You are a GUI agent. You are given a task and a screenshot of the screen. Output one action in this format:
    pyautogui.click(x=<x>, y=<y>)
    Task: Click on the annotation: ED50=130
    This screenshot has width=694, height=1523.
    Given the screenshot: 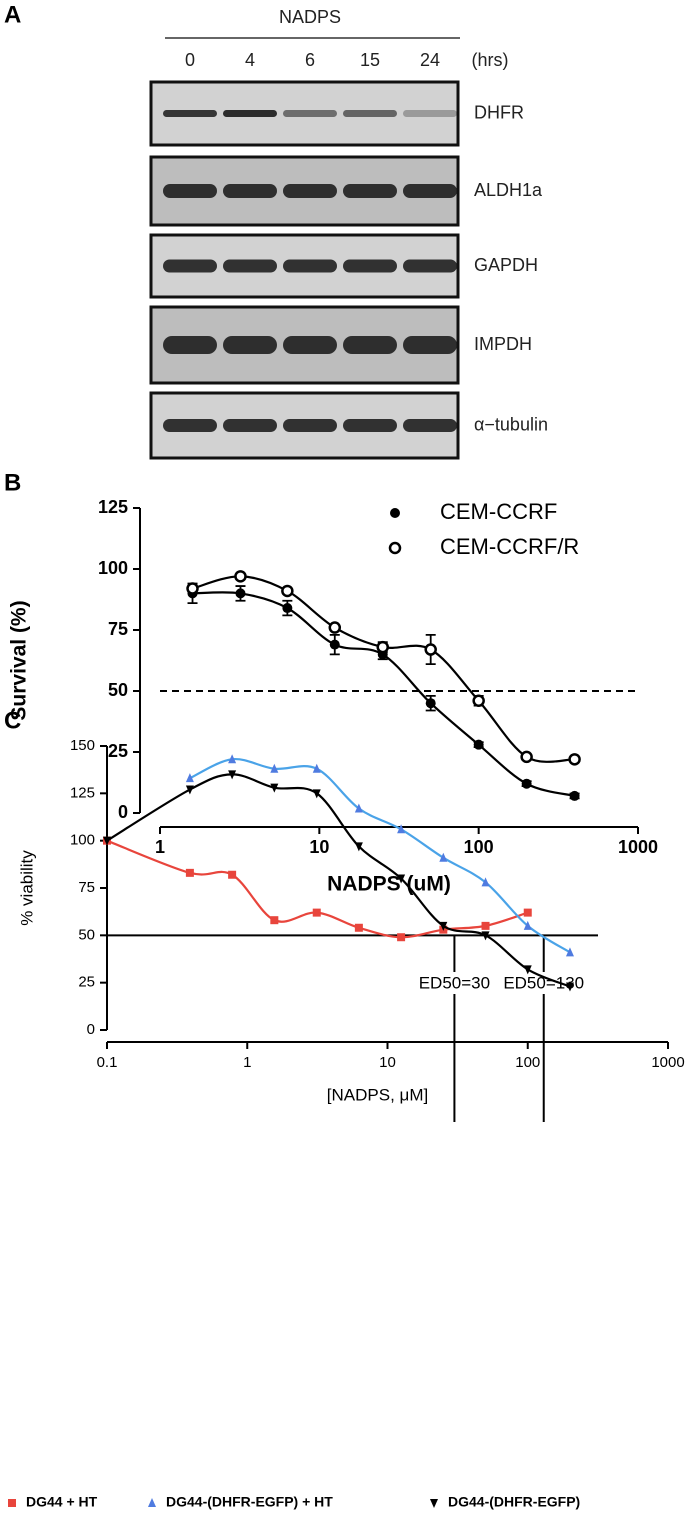 What is the action you would take?
    pyautogui.click(x=543, y=982)
    